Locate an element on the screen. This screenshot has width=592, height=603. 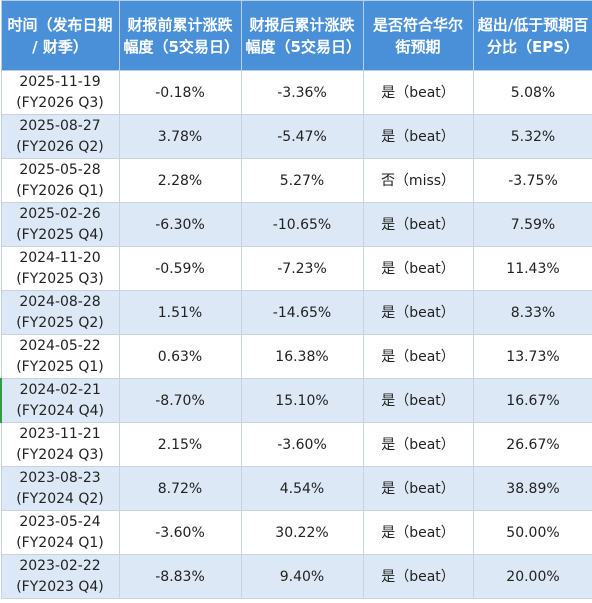
fiscal-quarter: (FY2024 Q1) is located at coordinates (60, 542).